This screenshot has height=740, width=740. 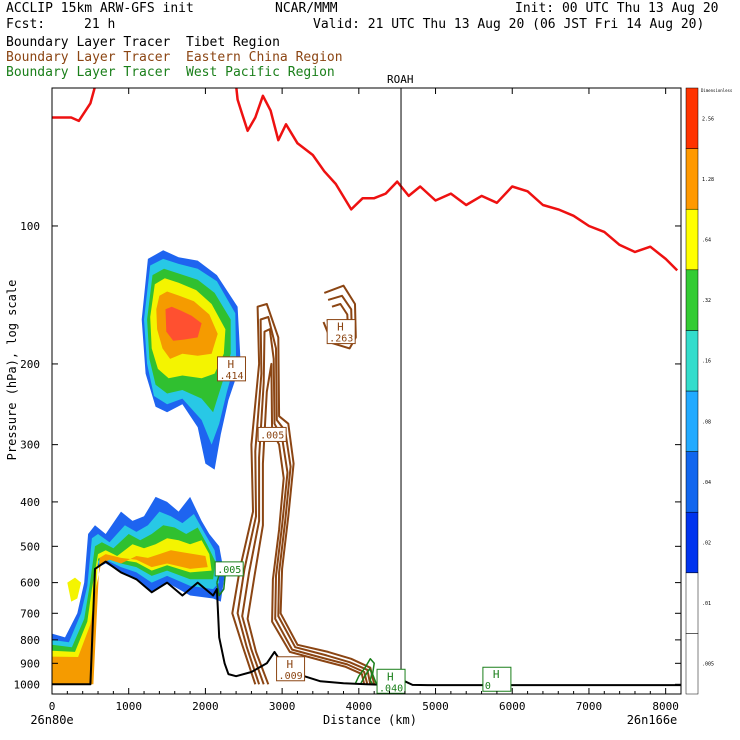 I want to click on x-tick-label-6000: 6000, so click(x=512, y=706).